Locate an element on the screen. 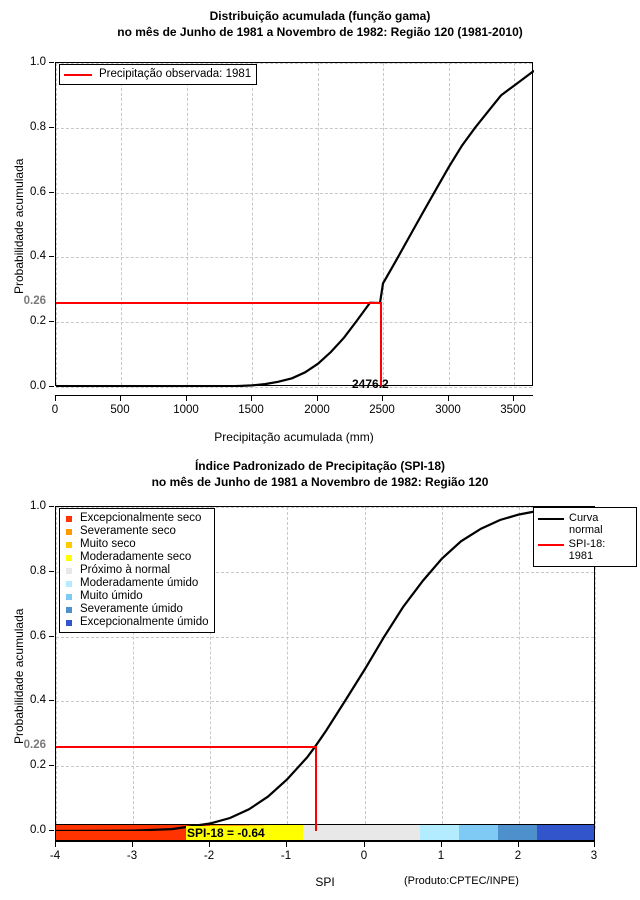  gridline-spi--2 is located at coordinates (210, 668).